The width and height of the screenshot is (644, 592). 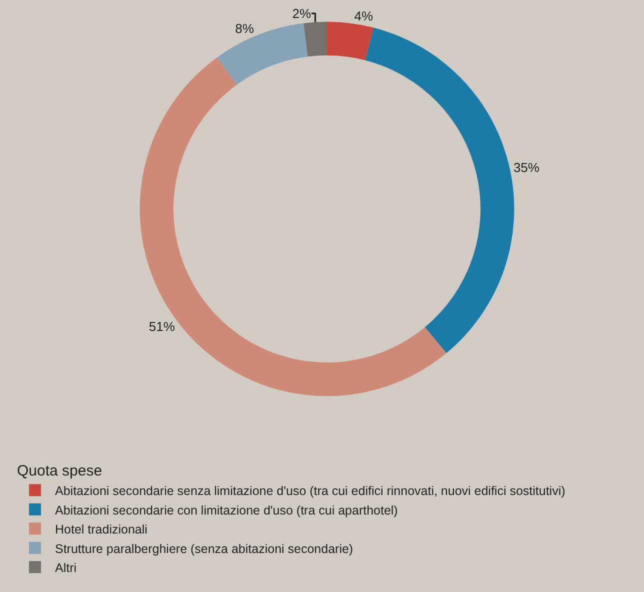 I want to click on legend-label: Altri, so click(x=66, y=568).